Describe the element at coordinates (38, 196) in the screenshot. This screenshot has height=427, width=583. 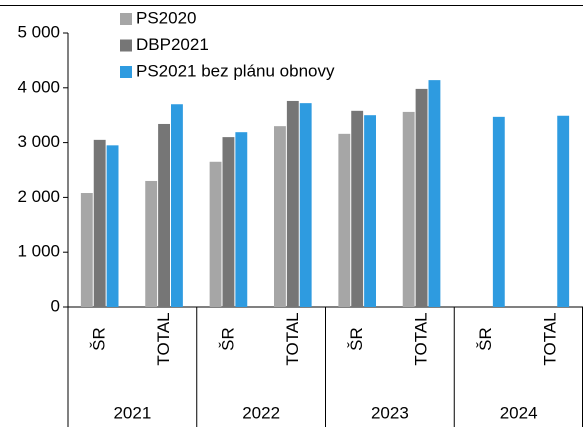
I see `y-tick-label: 2 000` at that location.